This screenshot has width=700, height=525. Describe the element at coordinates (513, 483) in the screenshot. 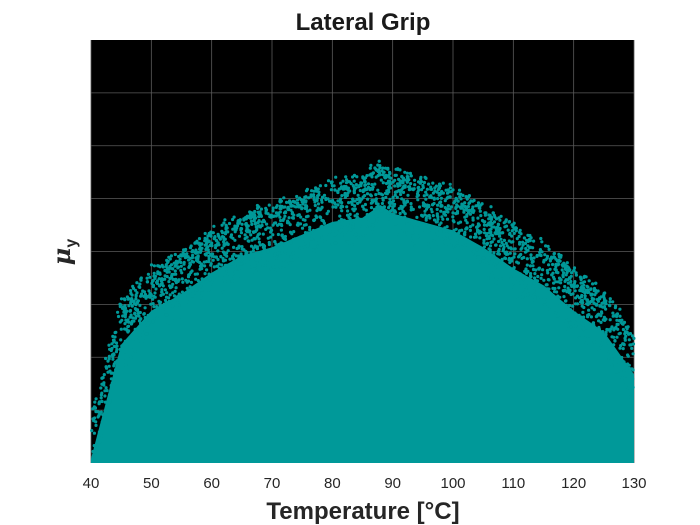

I see `x-tick-label: 110` at that location.